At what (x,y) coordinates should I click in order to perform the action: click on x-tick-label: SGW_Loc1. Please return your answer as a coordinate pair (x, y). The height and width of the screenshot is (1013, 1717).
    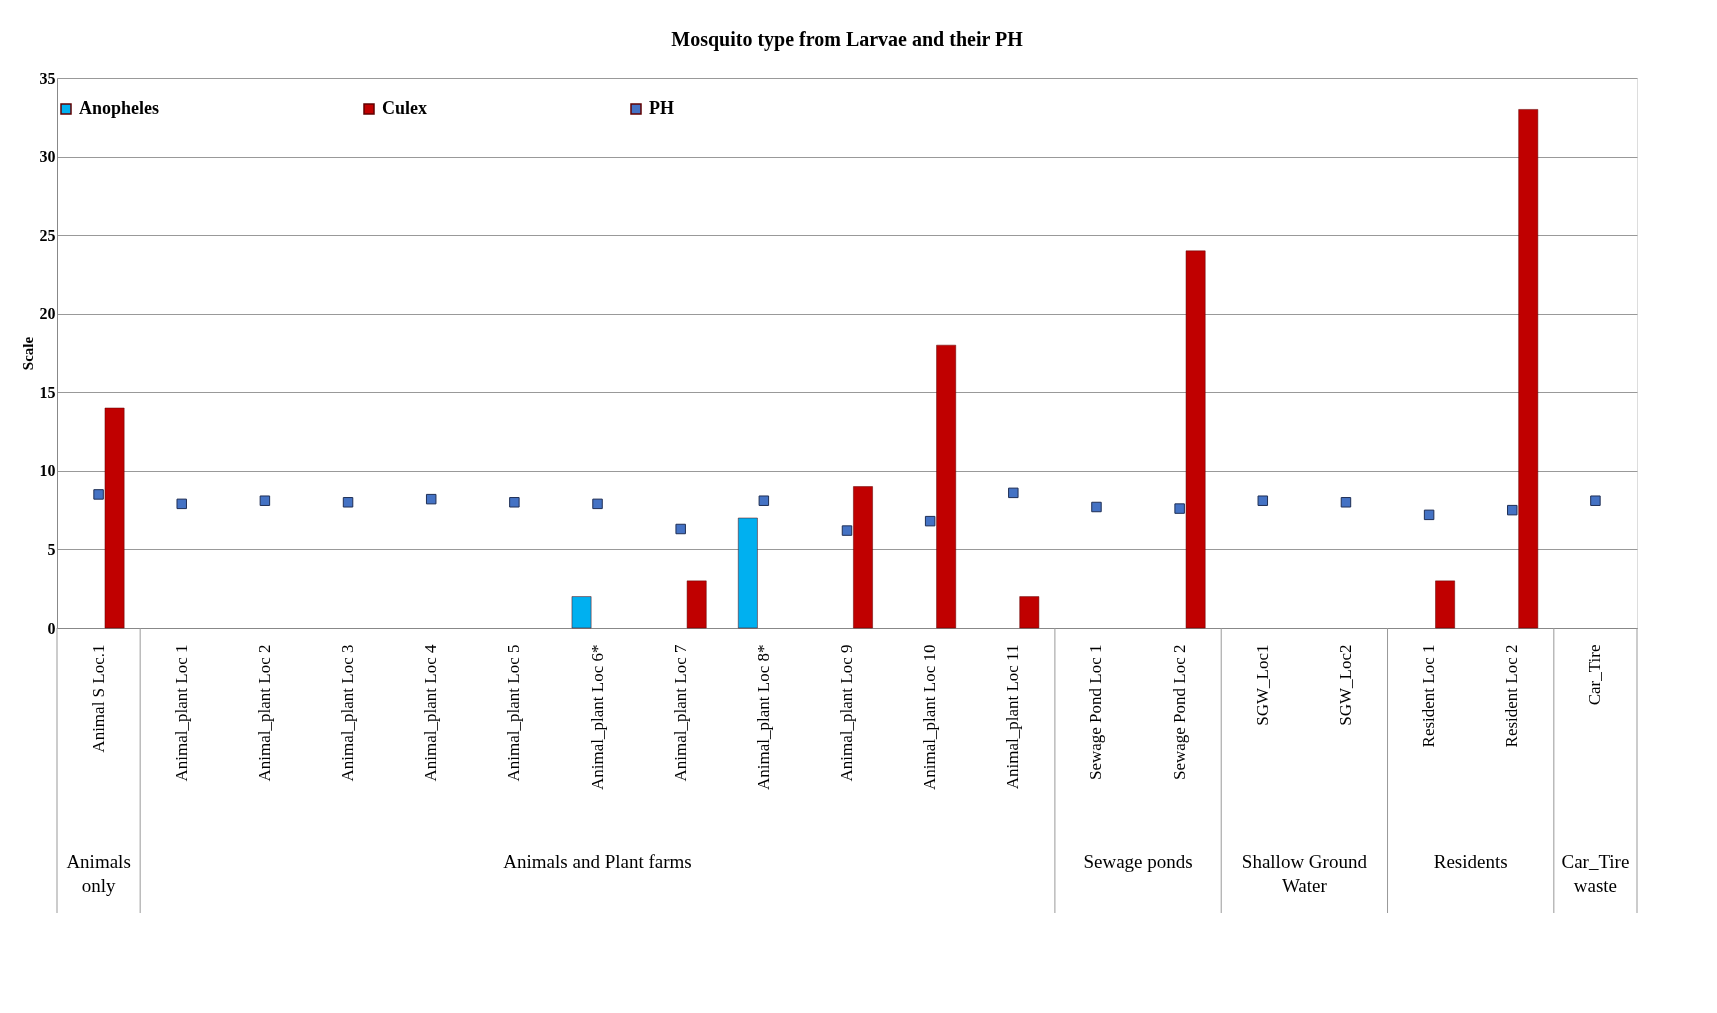
    Looking at the image, I should click on (1262, 685).